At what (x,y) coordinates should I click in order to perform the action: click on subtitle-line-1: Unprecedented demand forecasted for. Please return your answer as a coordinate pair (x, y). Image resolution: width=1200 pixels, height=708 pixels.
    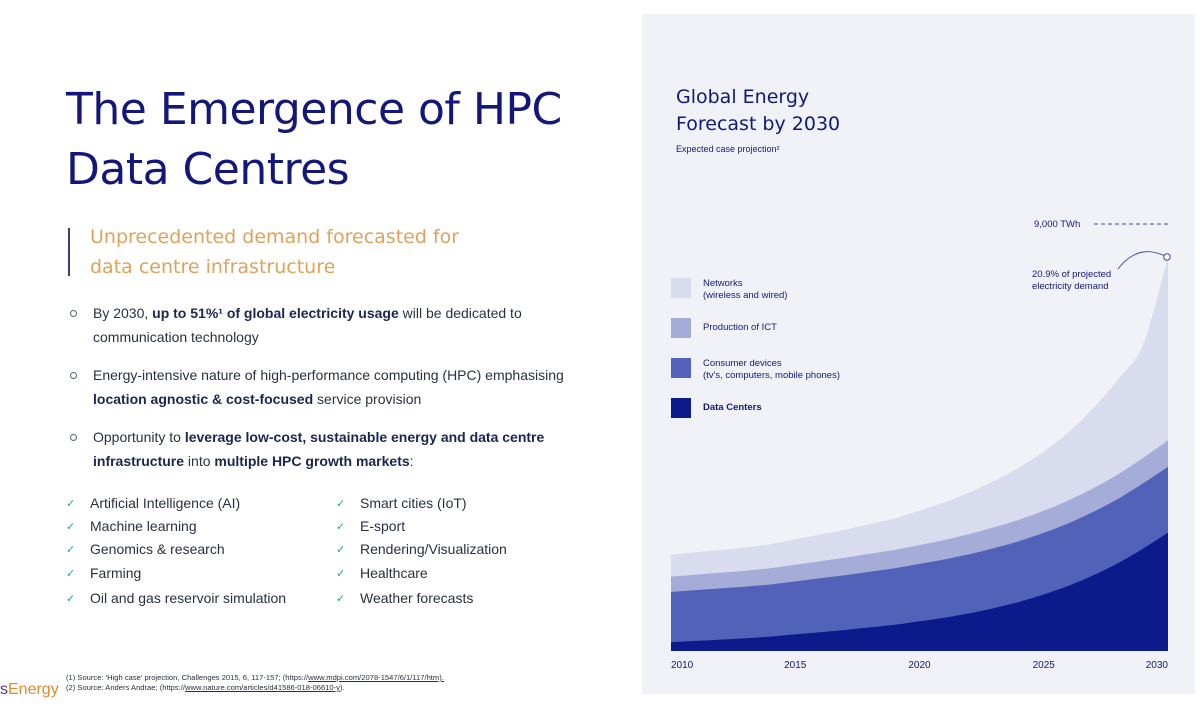
    Looking at the image, I should click on (275, 237).